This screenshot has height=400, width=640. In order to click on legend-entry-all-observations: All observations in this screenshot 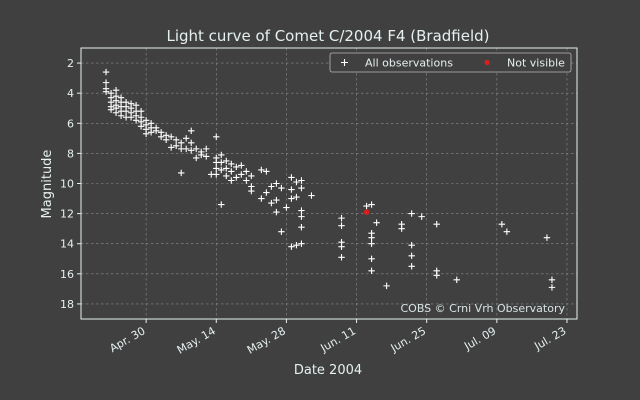, I will do `click(409, 63)`.